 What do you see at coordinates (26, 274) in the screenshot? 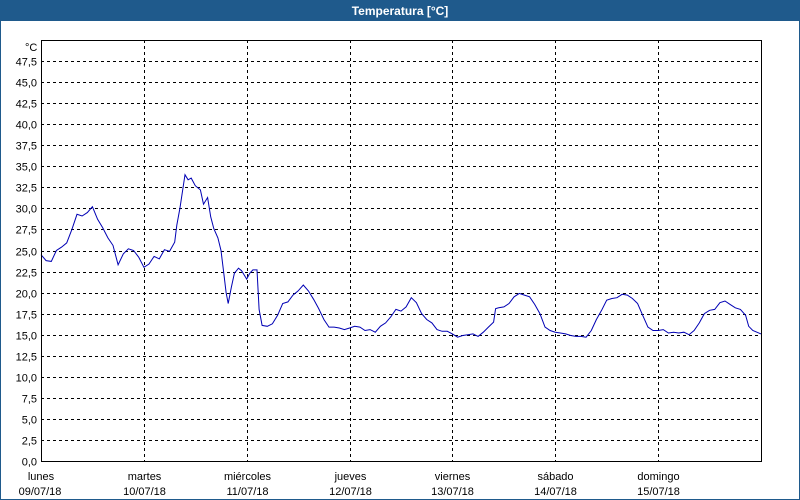
I see `y-tick-label: 22,5` at bounding box center [26, 274].